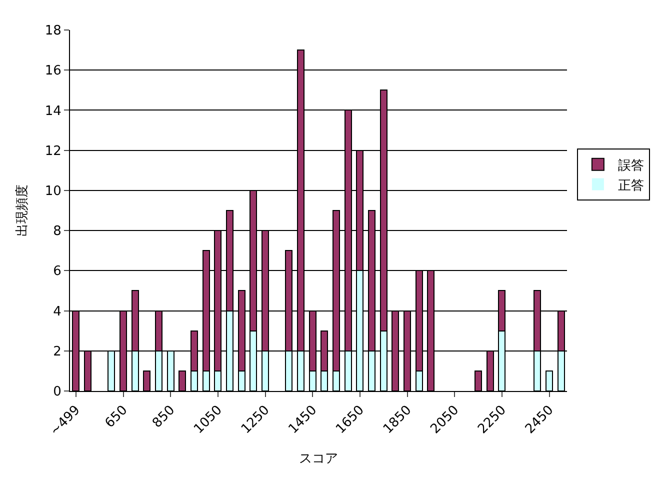  Describe the element at coordinates (53, 71) in the screenshot. I see `y-tick-label: 16` at that location.